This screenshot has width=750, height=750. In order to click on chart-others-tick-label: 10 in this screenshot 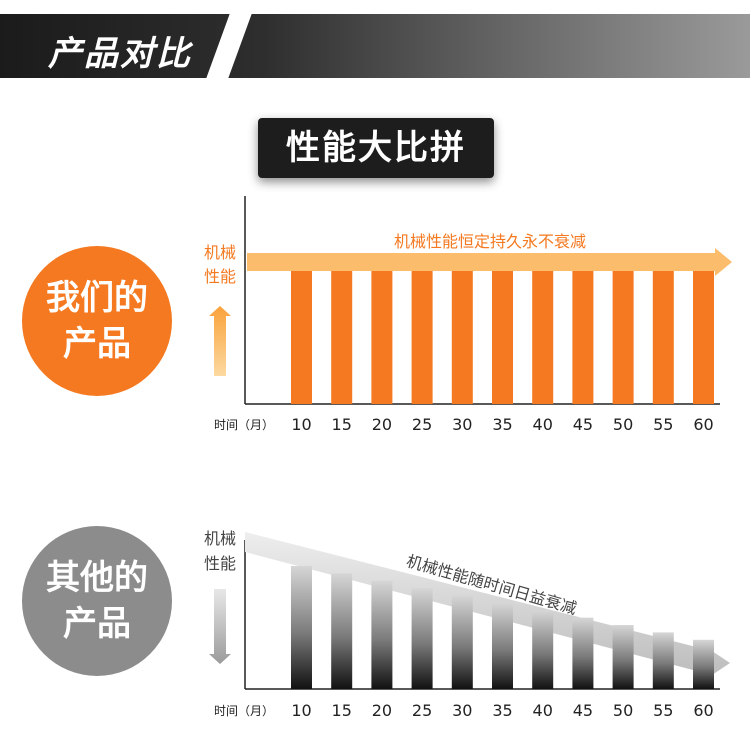, I will do `click(301, 710)`.